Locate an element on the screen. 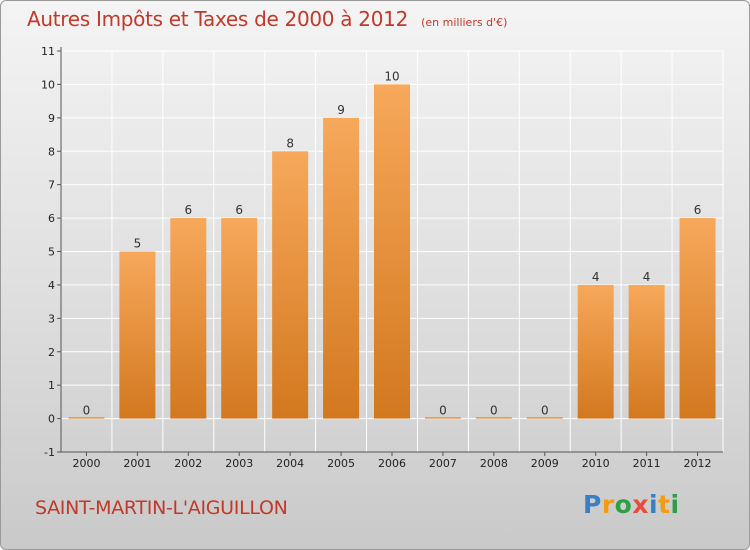  y-tick-label: 5 is located at coordinates (51, 252).